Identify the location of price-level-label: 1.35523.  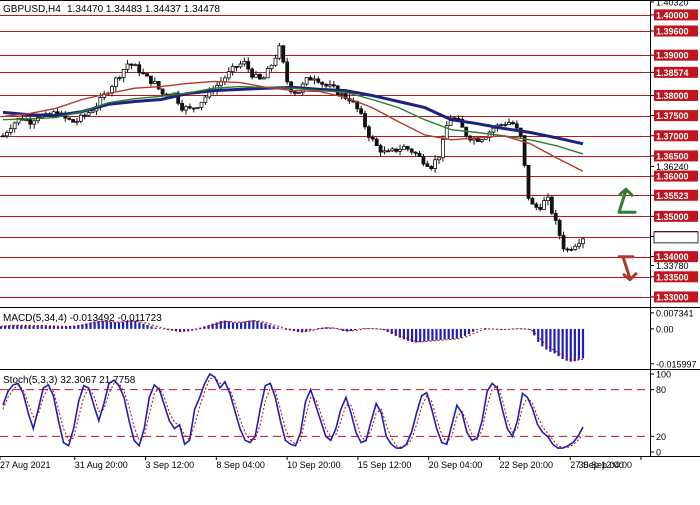
(672, 196).